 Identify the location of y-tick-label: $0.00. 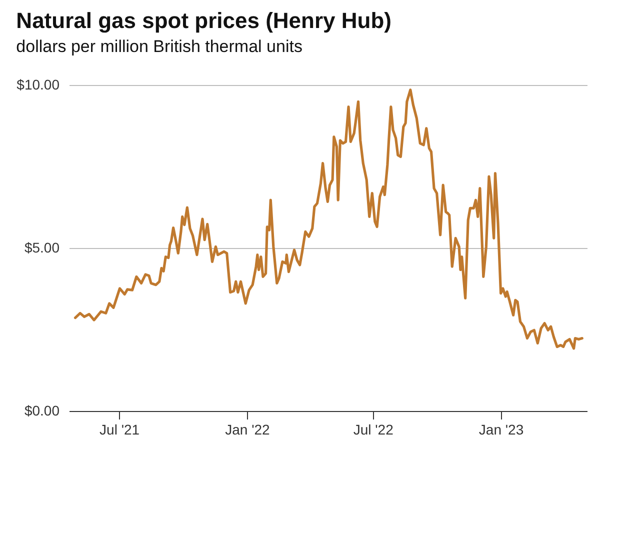
(42, 410).